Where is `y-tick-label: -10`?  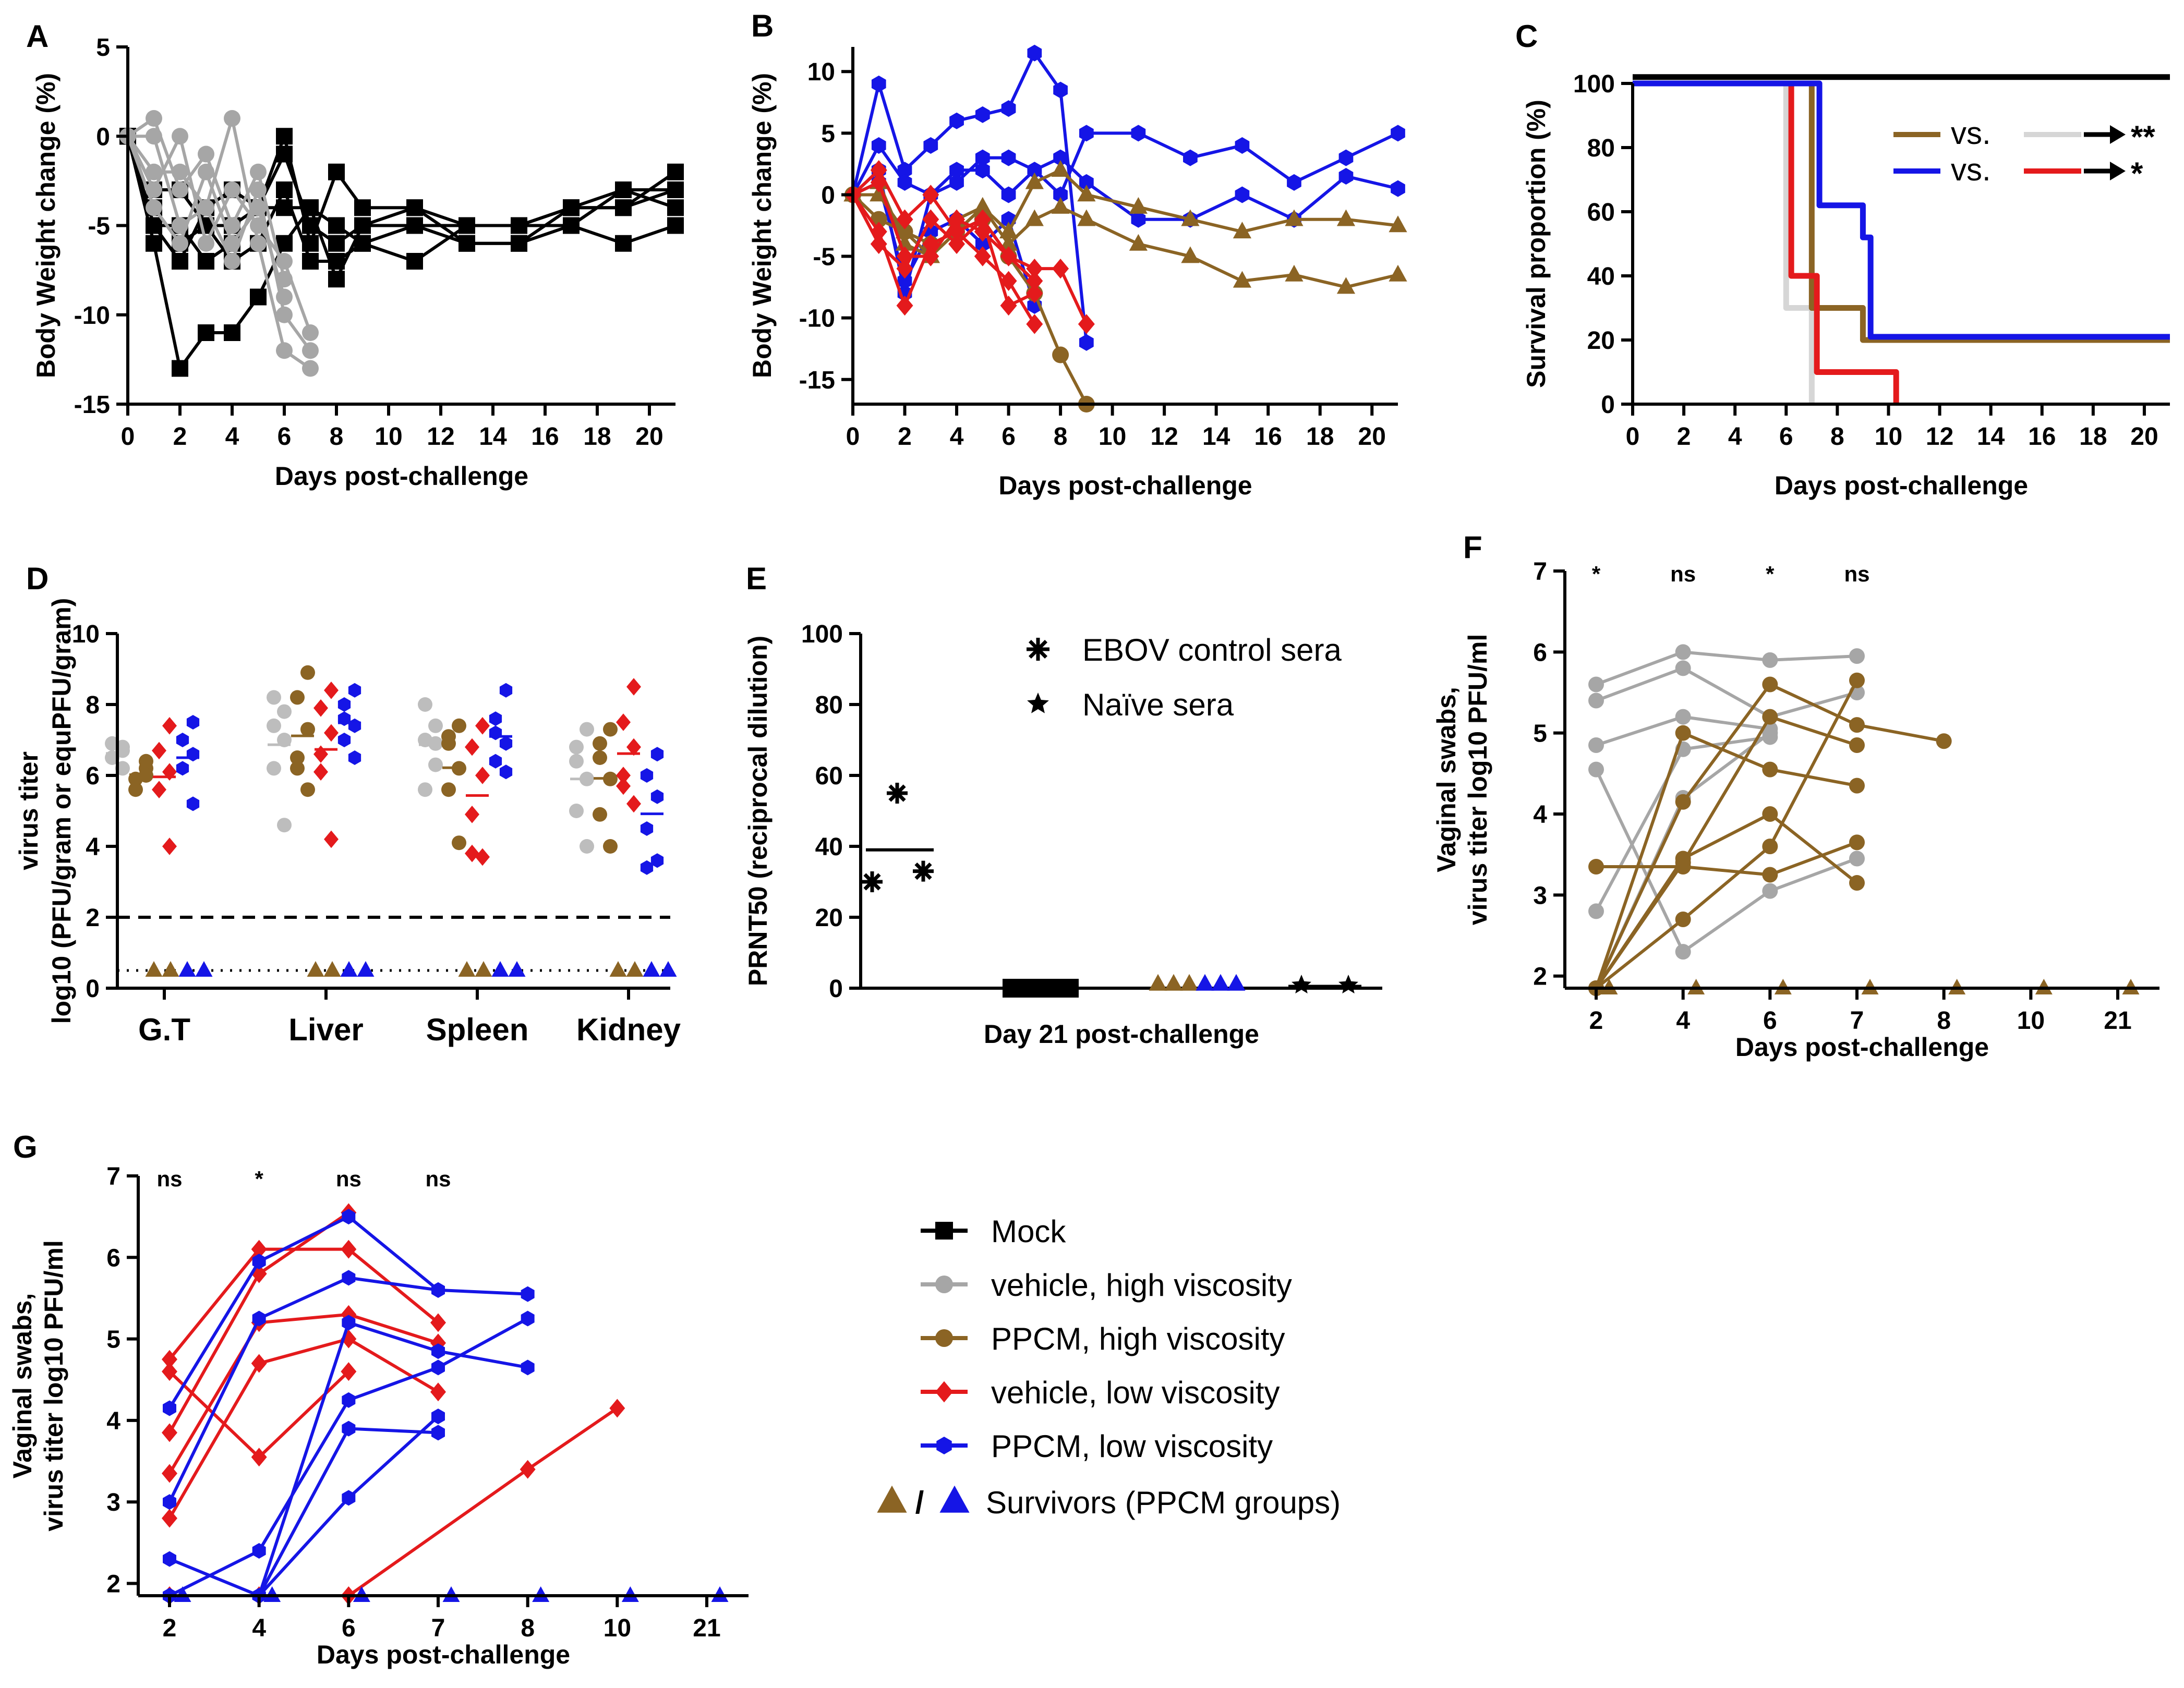
y-tick-label: -10 is located at coordinates (92, 316).